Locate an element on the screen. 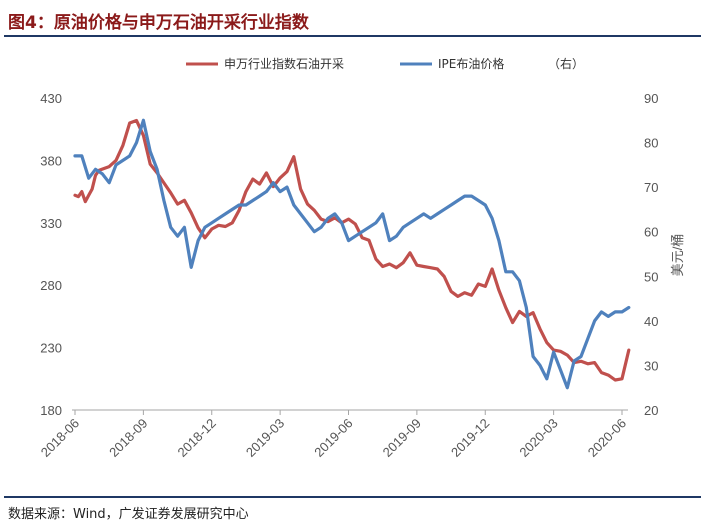 Image resolution: width=705 pixels, height=529 pixels. y-right-tick-label: 80 is located at coordinates (651, 143).